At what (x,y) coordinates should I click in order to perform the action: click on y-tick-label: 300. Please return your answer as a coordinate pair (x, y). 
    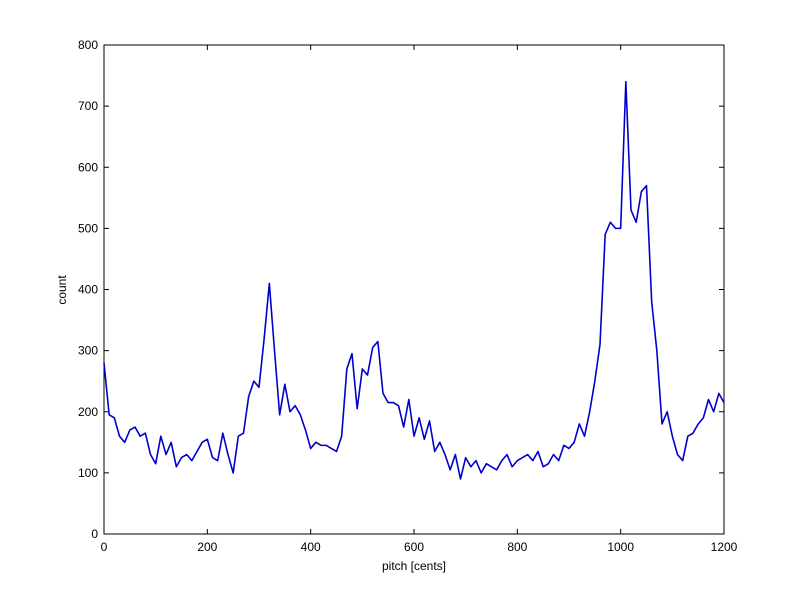
    Looking at the image, I should click on (88, 351).